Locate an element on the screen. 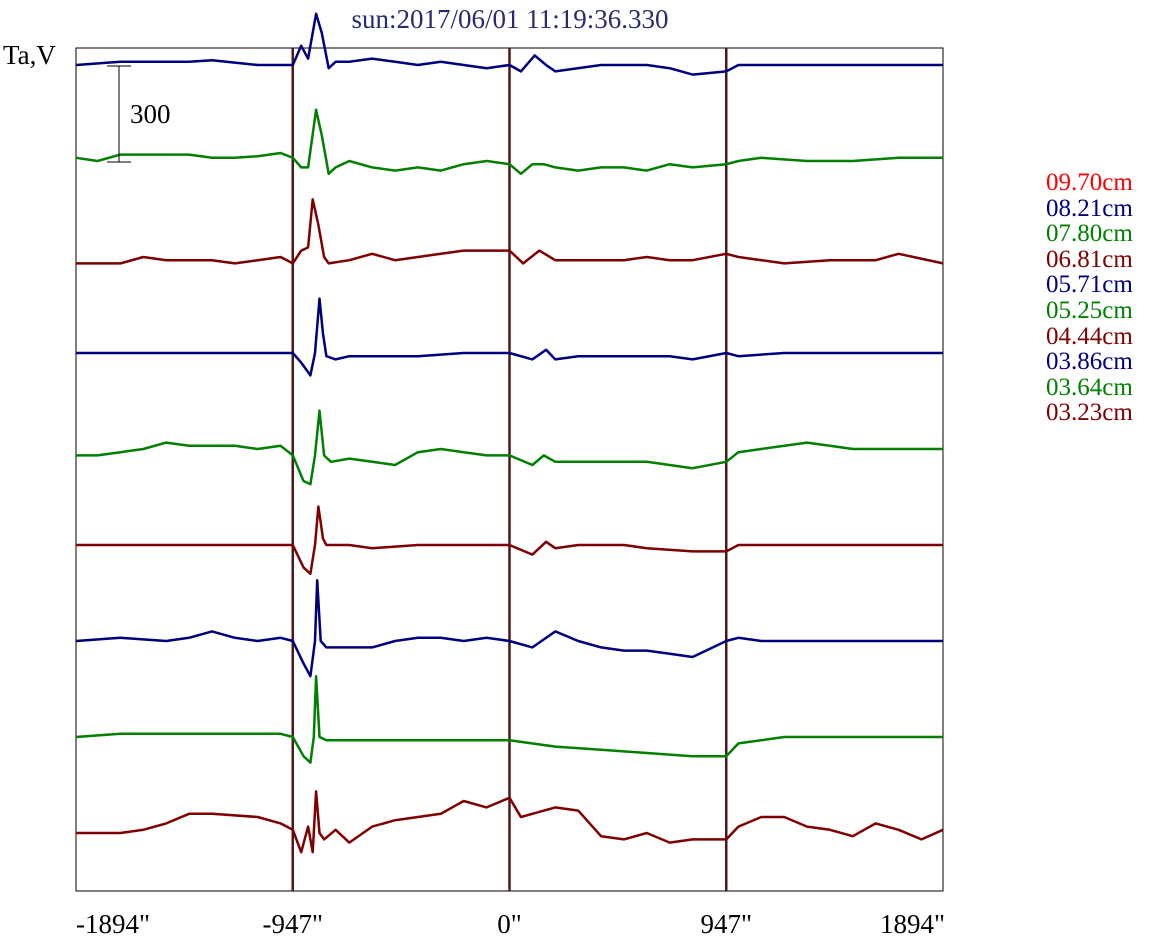 This screenshot has height=941, width=1155. trace-04-44cm is located at coordinates (509, 540).